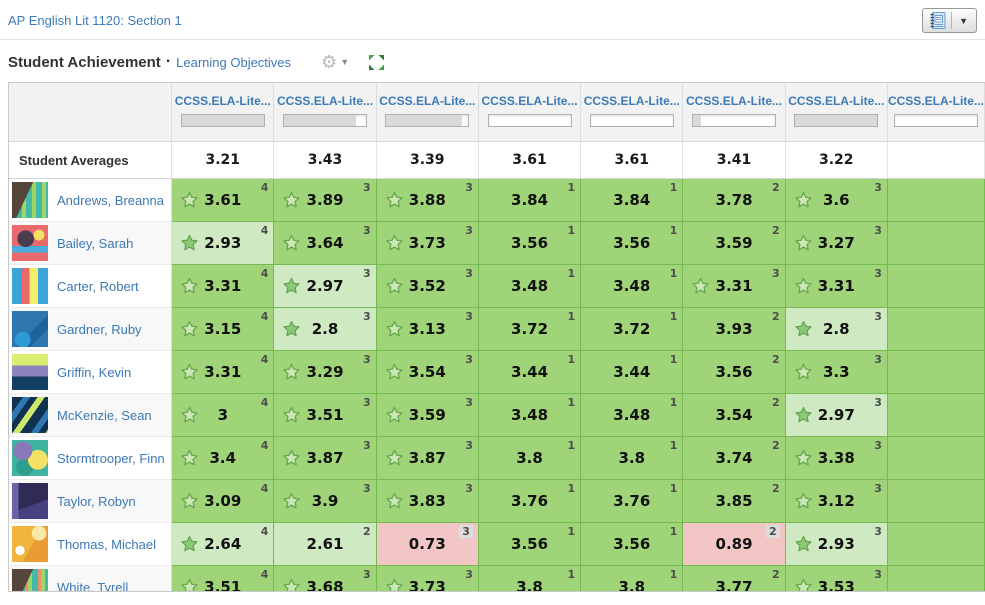 The width and height of the screenshot is (985, 605). Describe the element at coordinates (329, 62) in the screenshot. I see `gear-icon: ⚙` at that location.